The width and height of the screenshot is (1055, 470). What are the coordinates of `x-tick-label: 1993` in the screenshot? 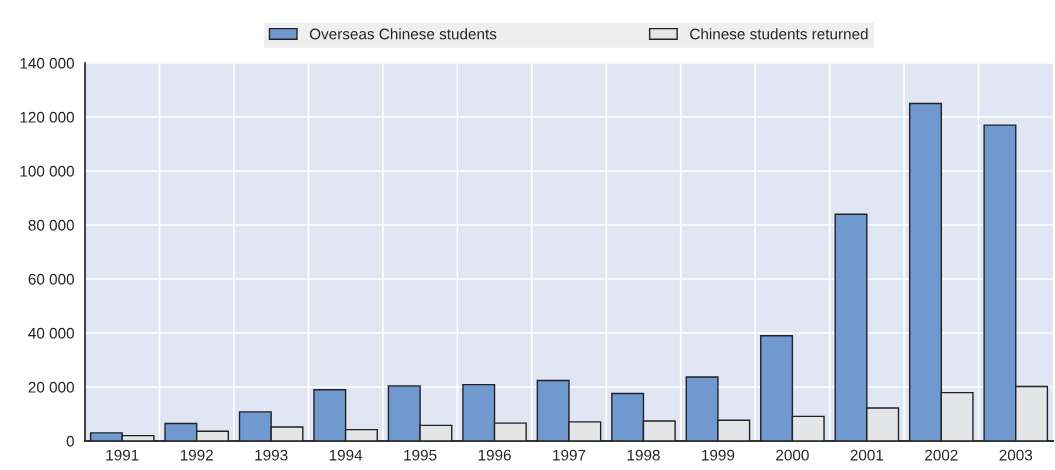 It's located at (271, 455).